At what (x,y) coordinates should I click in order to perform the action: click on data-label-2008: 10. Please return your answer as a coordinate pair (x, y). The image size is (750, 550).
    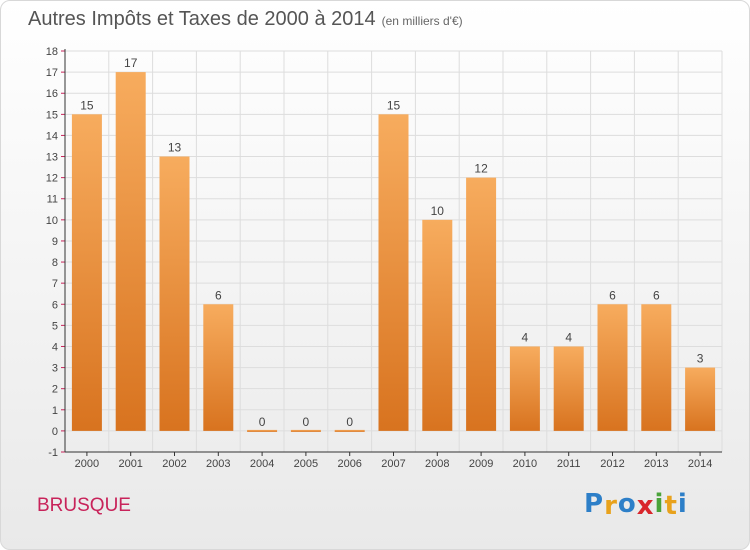
    Looking at the image, I should click on (438, 211).